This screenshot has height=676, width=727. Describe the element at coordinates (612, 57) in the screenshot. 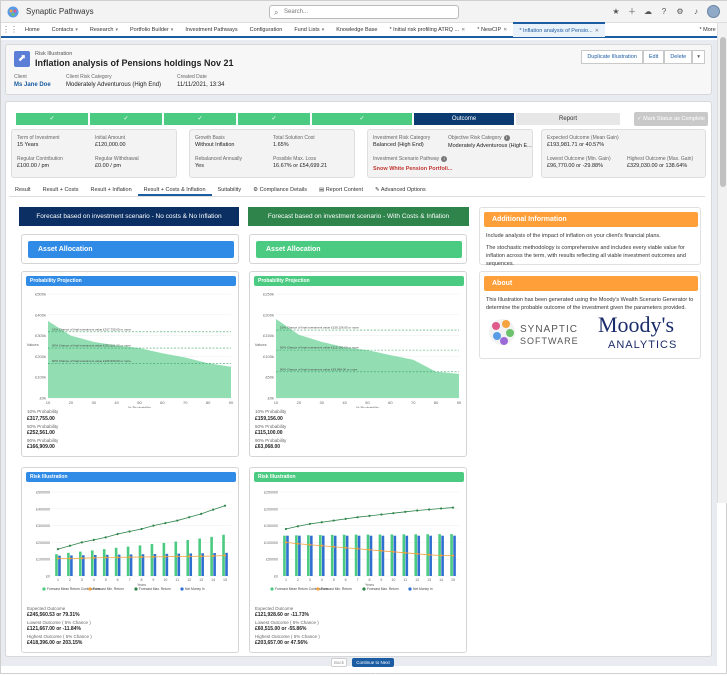

I see `duplicate-illustration-button: Duplicate Illustration` at that location.